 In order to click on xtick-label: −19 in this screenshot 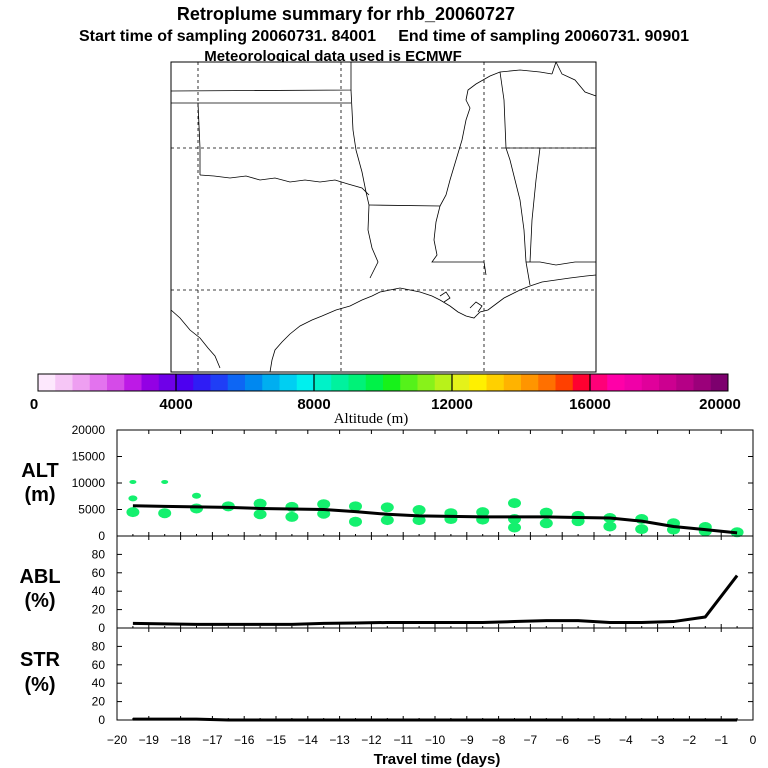, I will do `click(149, 740)`.